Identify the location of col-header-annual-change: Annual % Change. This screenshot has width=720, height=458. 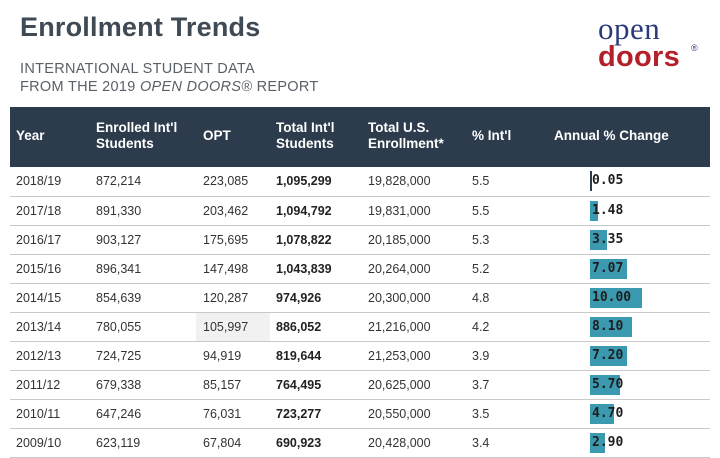
(611, 135).